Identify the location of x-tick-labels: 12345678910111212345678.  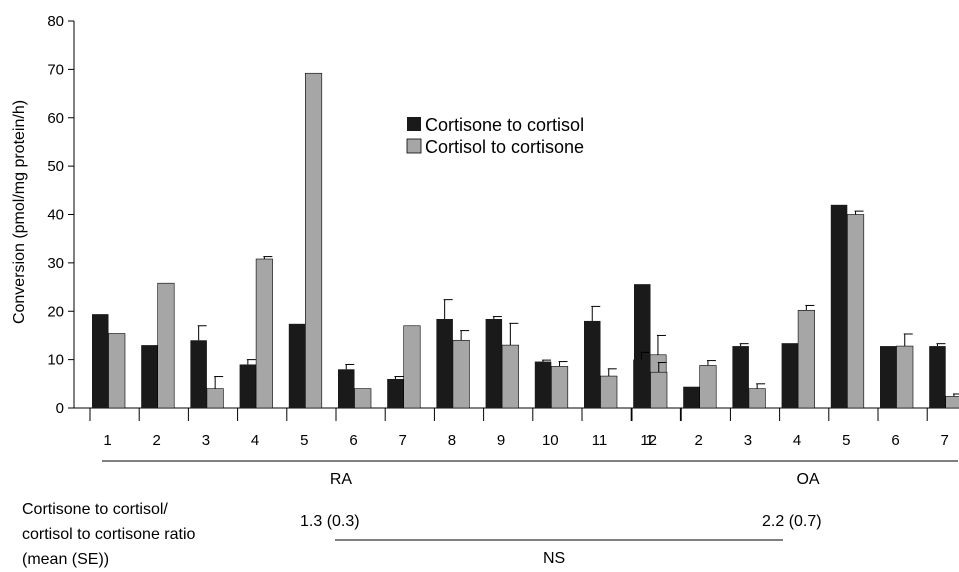
(526, 440).